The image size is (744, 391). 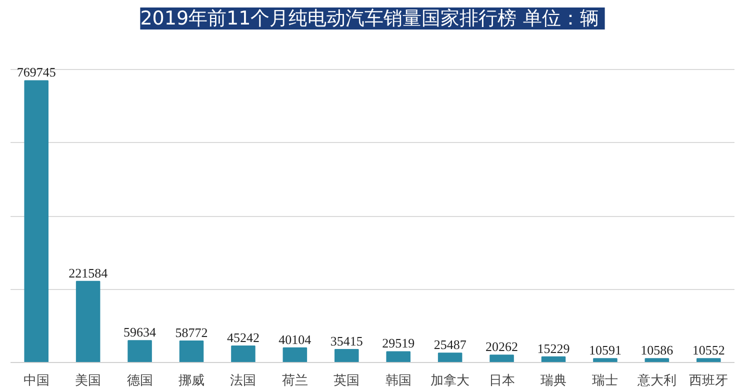 I want to click on data-label: 10591, so click(x=605, y=350).